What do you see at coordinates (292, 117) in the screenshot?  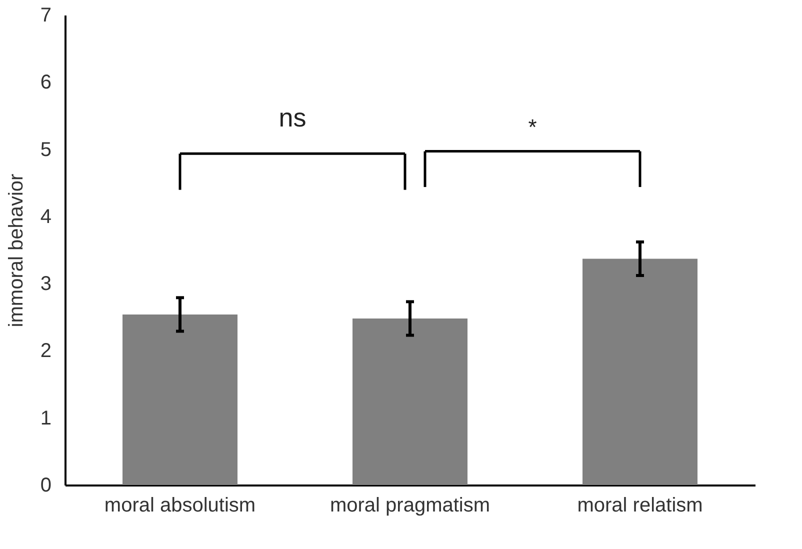 I see `annotation: ns` at bounding box center [292, 117].